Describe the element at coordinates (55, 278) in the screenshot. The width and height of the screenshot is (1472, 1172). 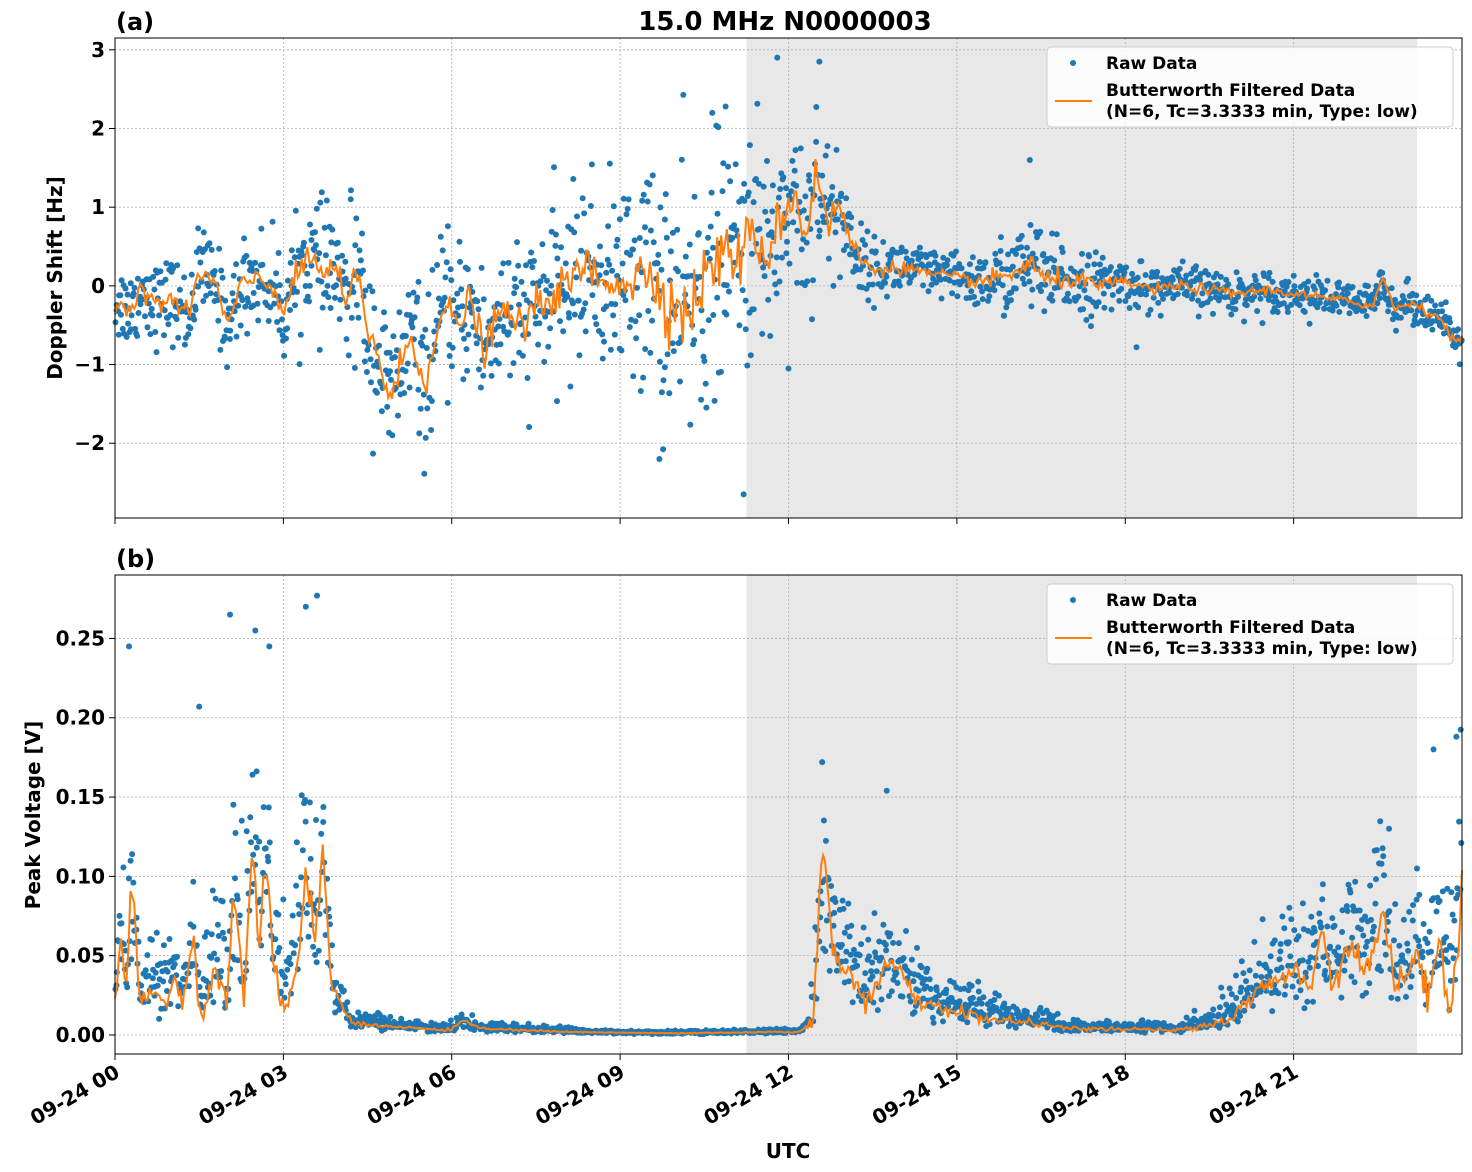
I see `panel-a-ylabel: Doppler Shift [Hz]` at that location.